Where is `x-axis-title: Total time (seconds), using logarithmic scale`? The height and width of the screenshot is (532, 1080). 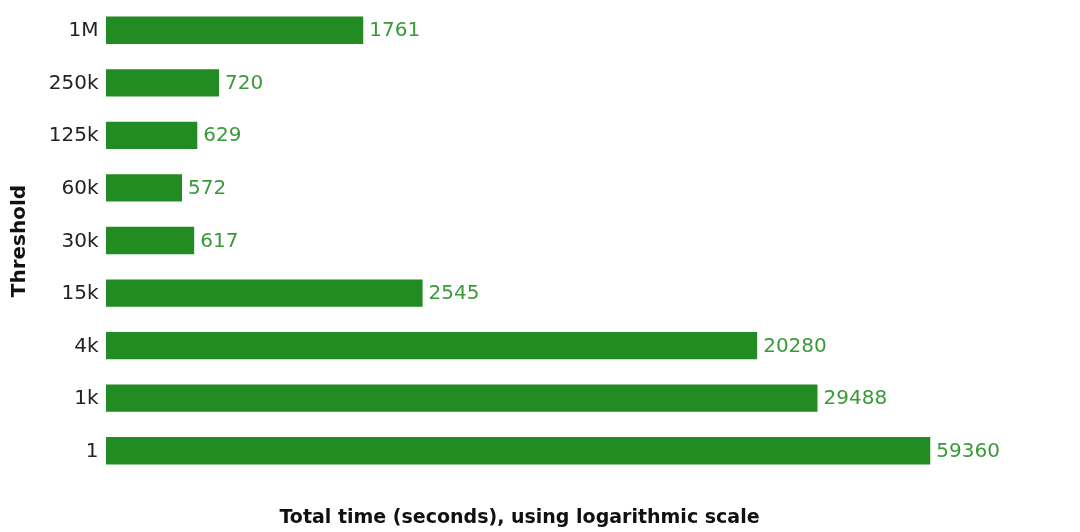 x-axis-title: Total time (seconds), using logarithmic scale is located at coordinates (519, 515).